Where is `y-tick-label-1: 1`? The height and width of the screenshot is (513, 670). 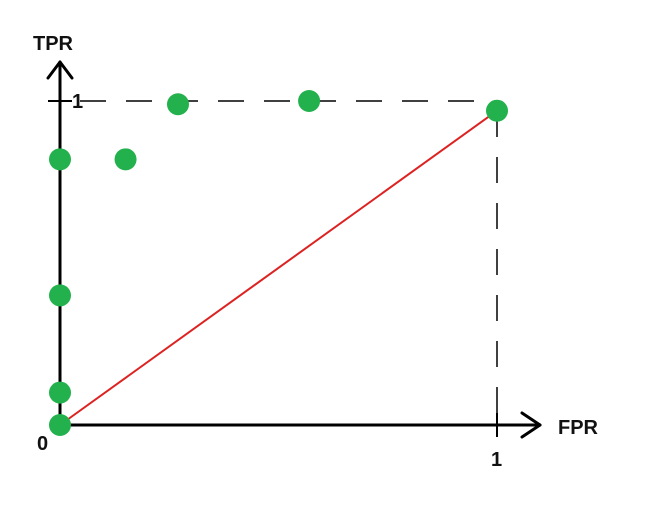 y-tick-label-1: 1 is located at coordinates (77, 102).